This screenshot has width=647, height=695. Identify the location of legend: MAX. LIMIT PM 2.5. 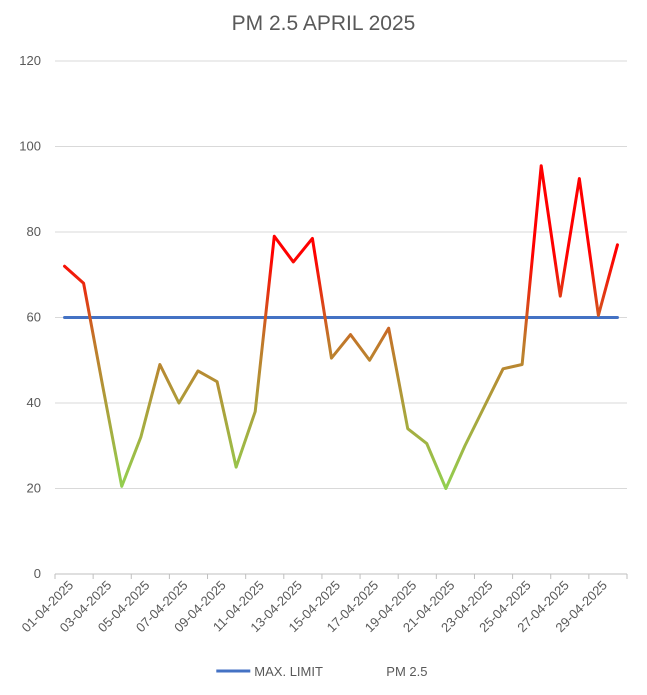
(321, 671).